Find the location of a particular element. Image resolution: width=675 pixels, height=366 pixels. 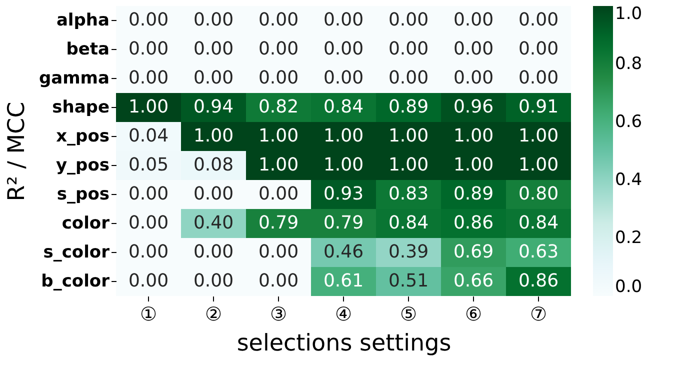

data-label: 0.61 is located at coordinates (343, 281).